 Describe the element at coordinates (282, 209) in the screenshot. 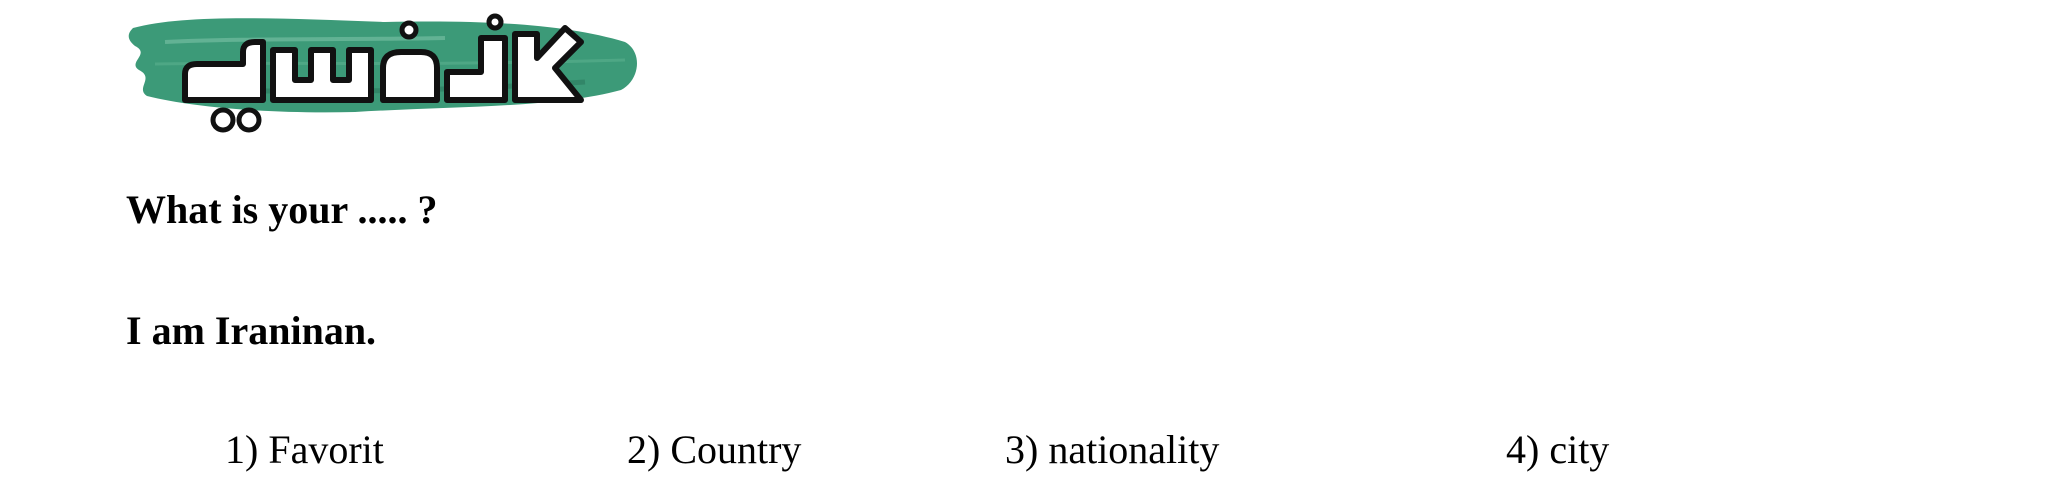

I see `question-text: What is your ..... ?` at that location.